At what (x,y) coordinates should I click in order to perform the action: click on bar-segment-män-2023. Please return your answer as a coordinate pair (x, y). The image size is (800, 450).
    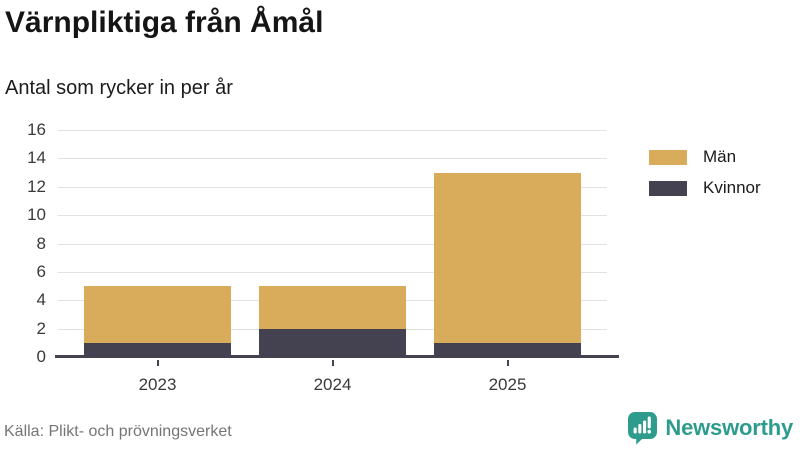
    Looking at the image, I should click on (157, 314).